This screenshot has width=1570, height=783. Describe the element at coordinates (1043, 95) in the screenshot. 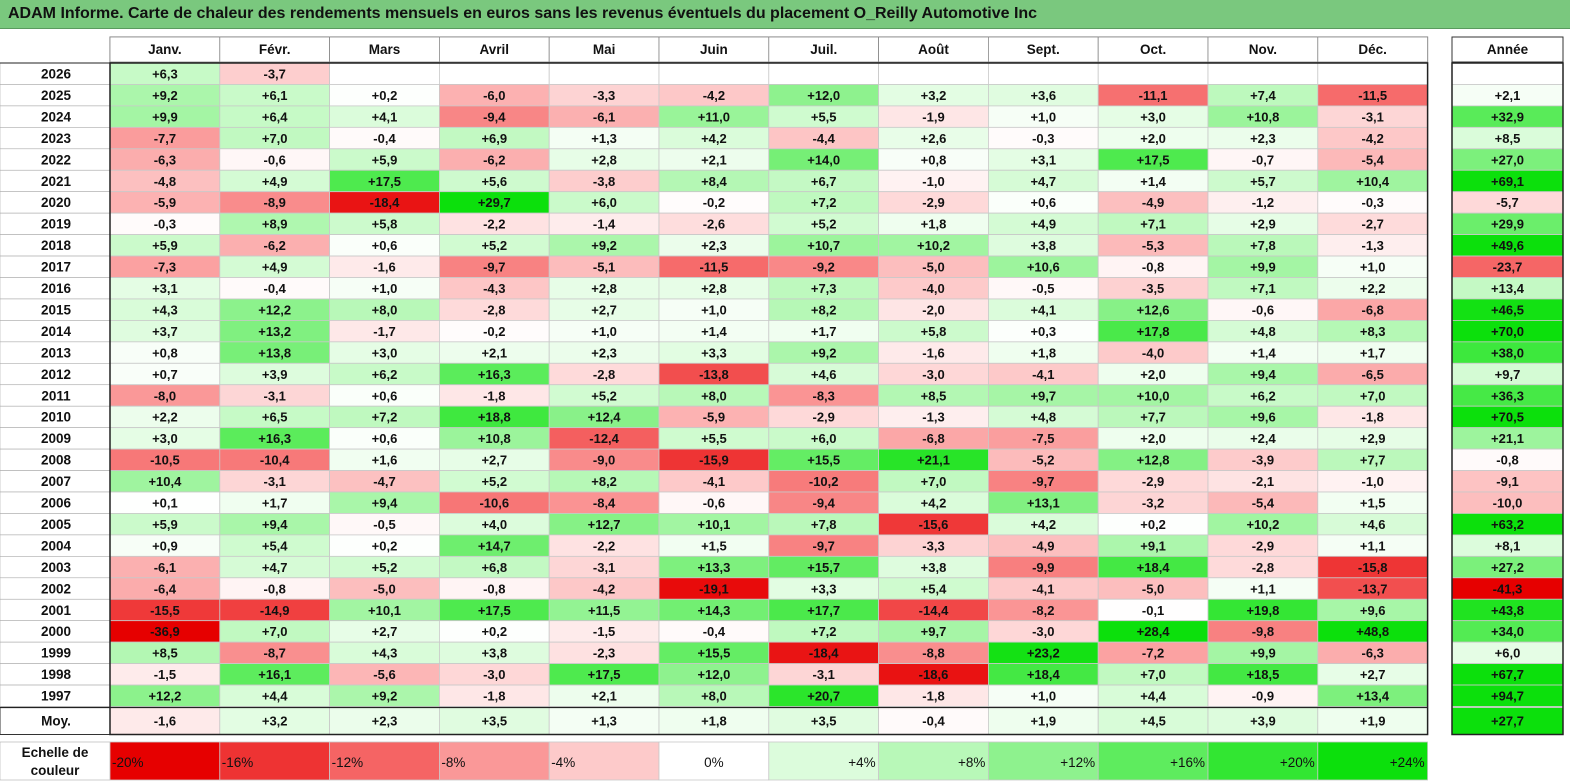

I see `cell-value: +3,6` at that location.